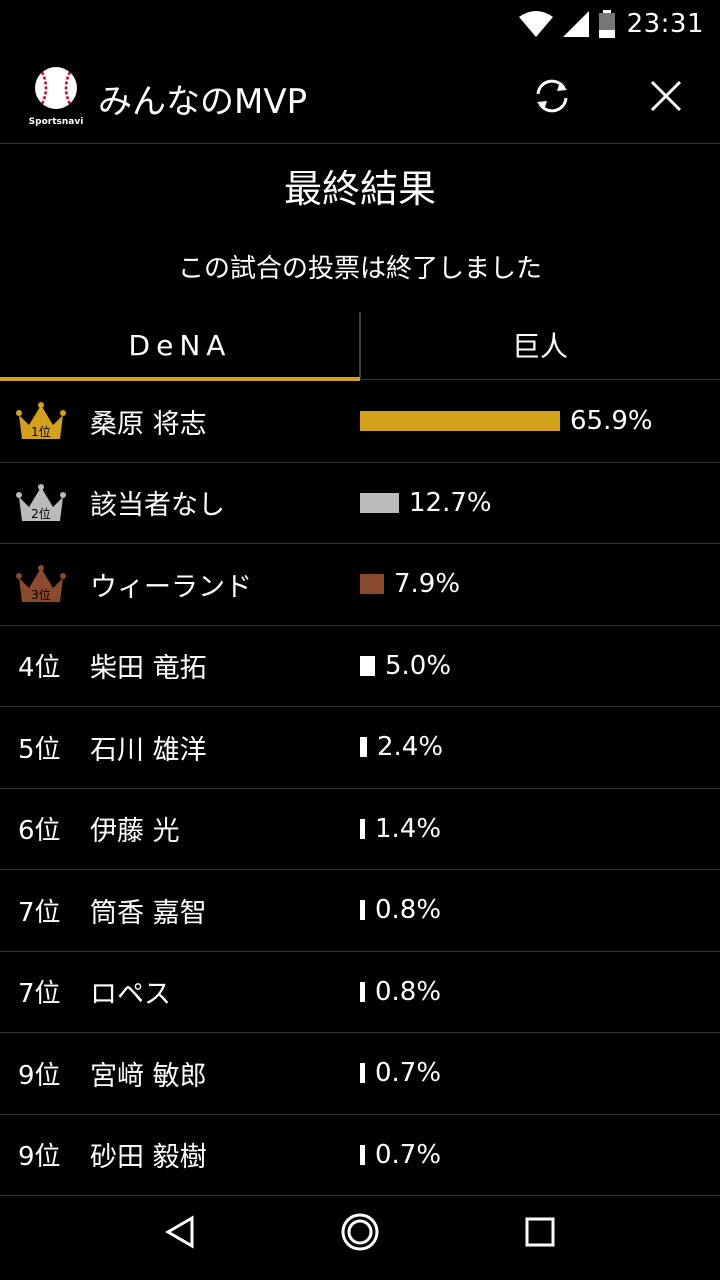 The width and height of the screenshot is (720, 1280). I want to click on player-name: ウィーランド, so click(171, 587).